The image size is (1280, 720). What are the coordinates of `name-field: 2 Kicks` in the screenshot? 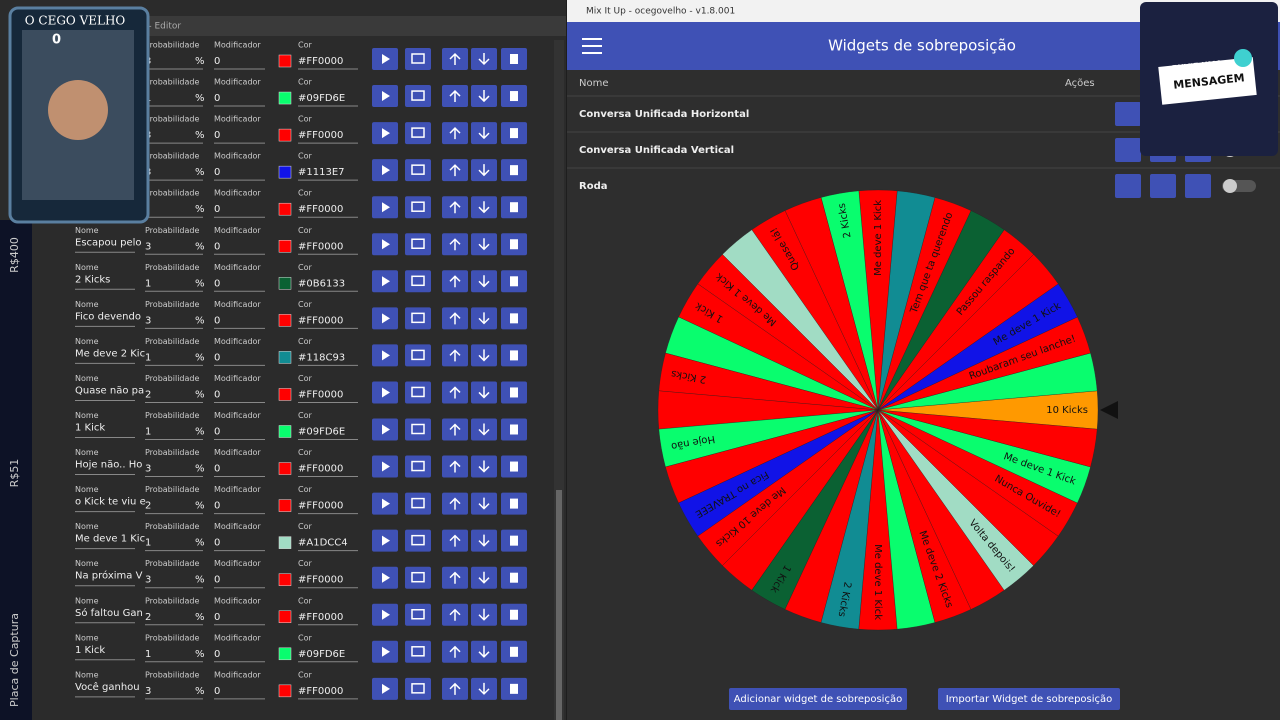 It's located at (92, 279).